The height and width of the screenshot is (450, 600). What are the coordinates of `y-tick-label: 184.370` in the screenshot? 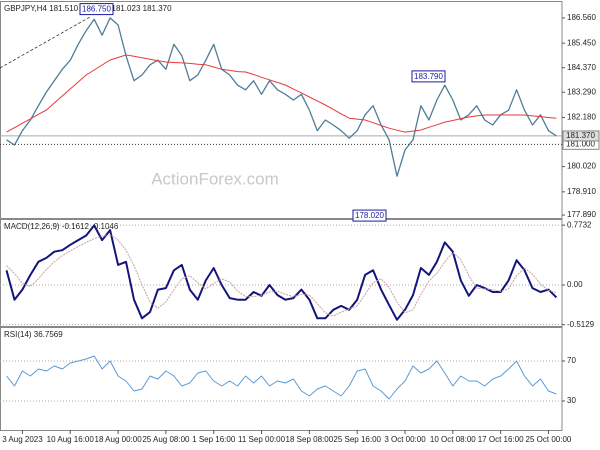 It's located at (581, 67).